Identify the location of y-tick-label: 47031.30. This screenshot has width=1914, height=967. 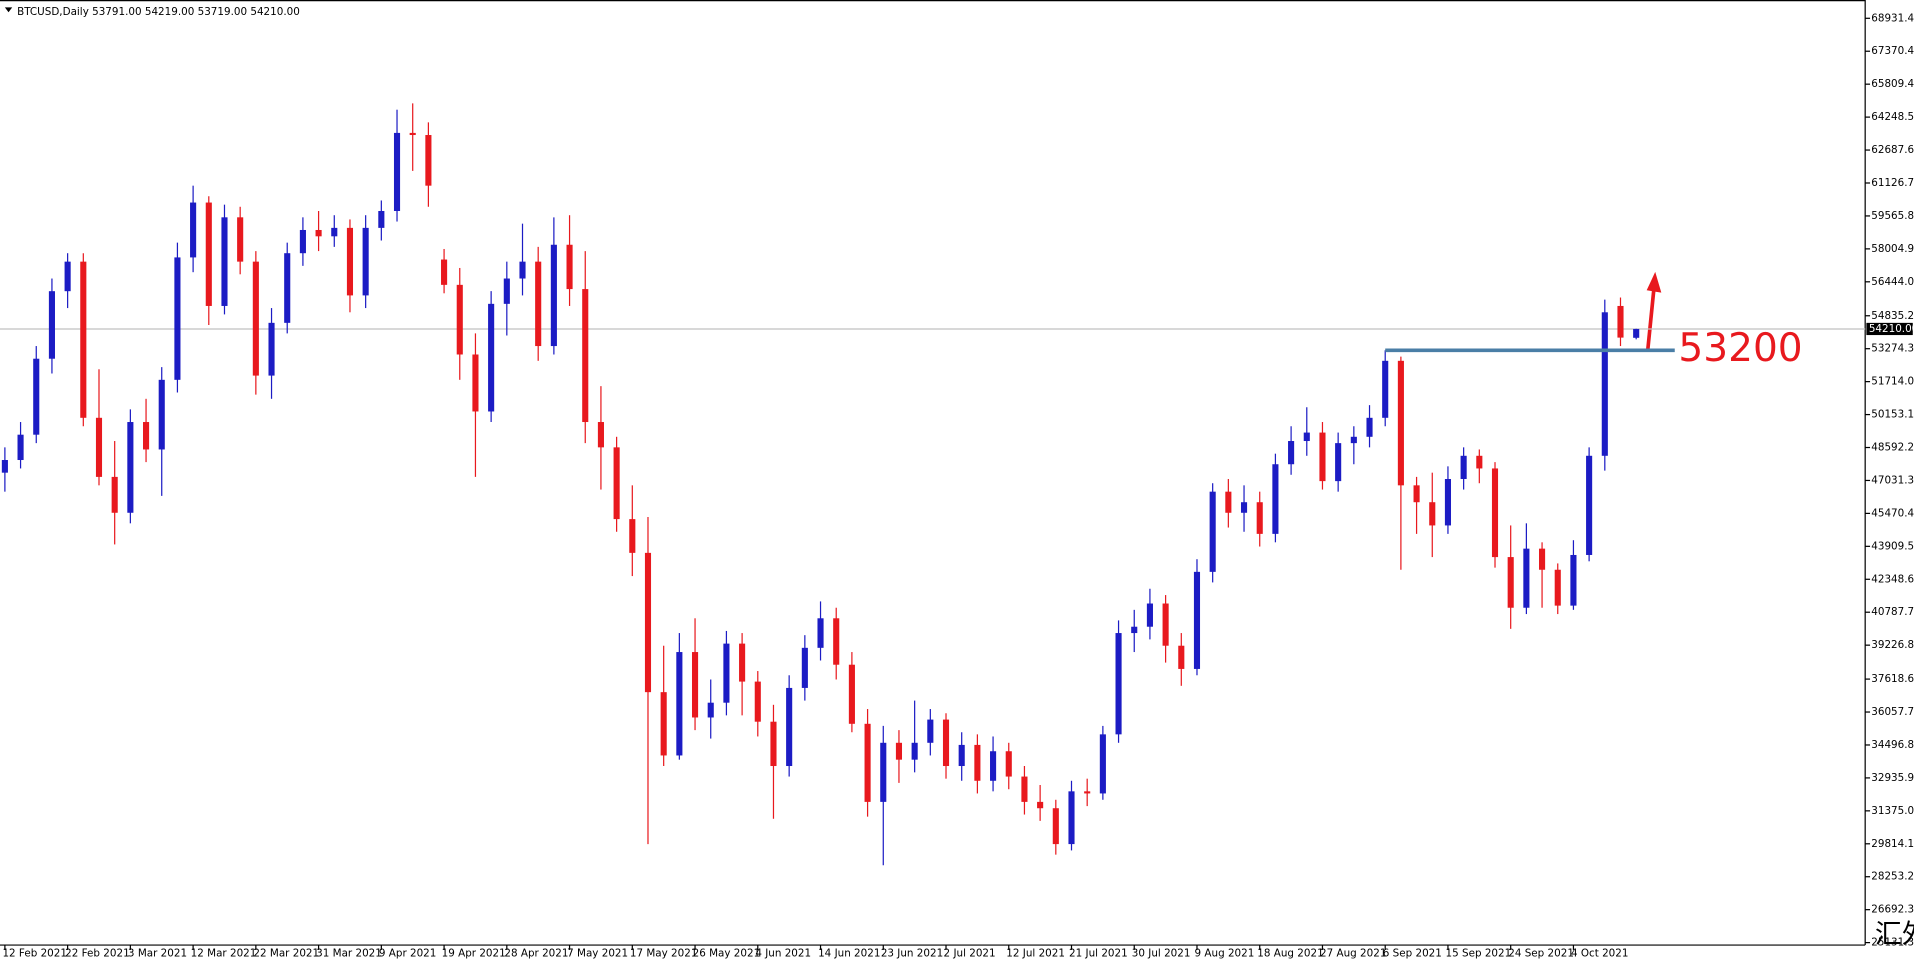
(1892, 480).